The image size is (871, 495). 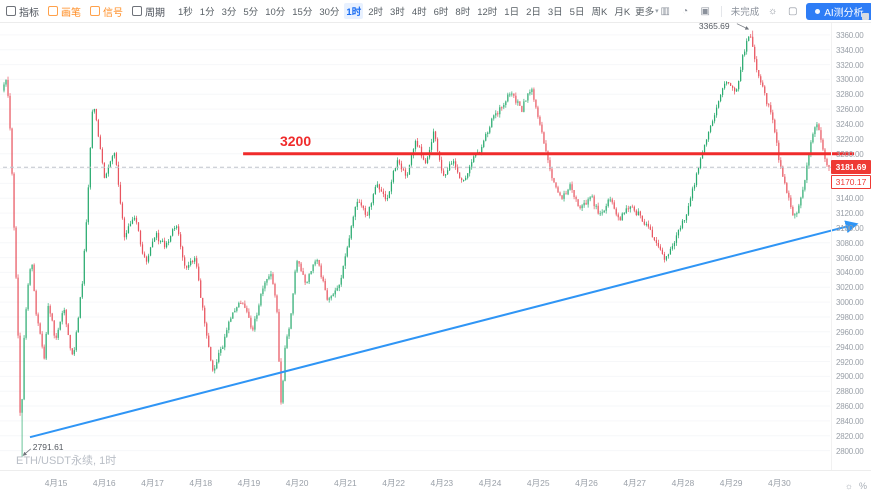 What do you see at coordinates (850, 377) in the screenshot?
I see `price-axis-label: 2900.00` at bounding box center [850, 377].